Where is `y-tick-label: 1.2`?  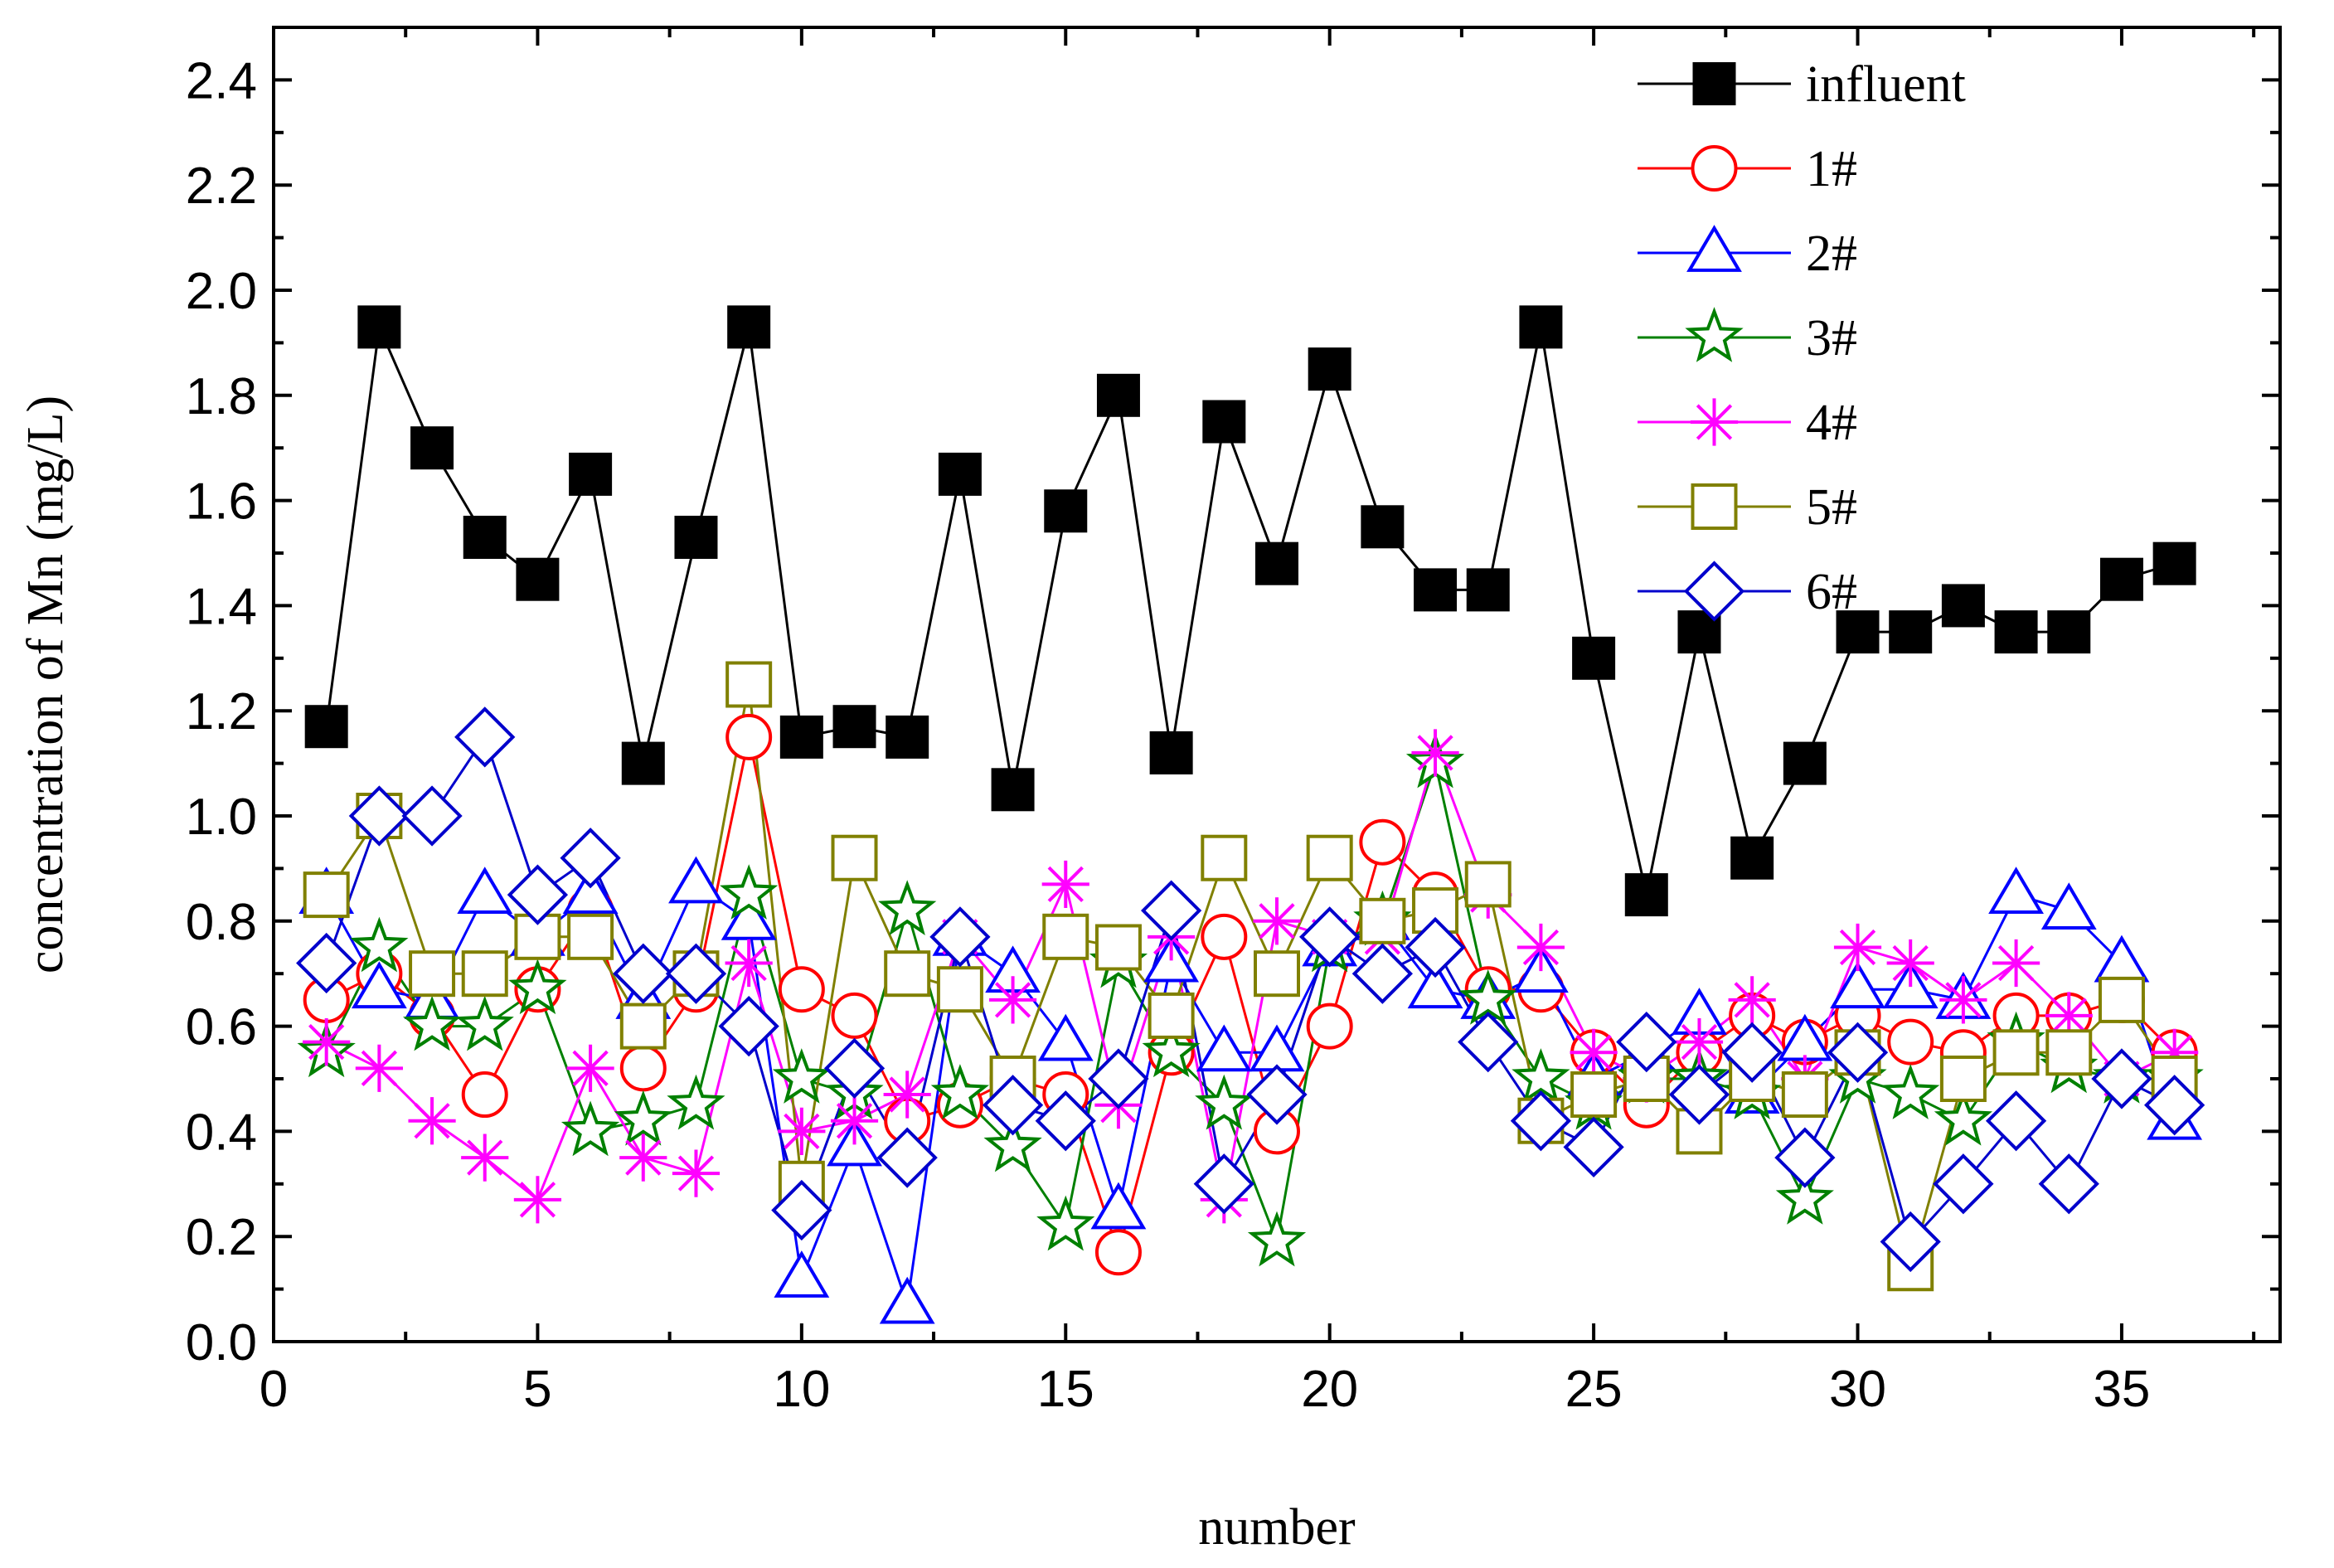 y-tick-label: 1.2 is located at coordinates (221, 711).